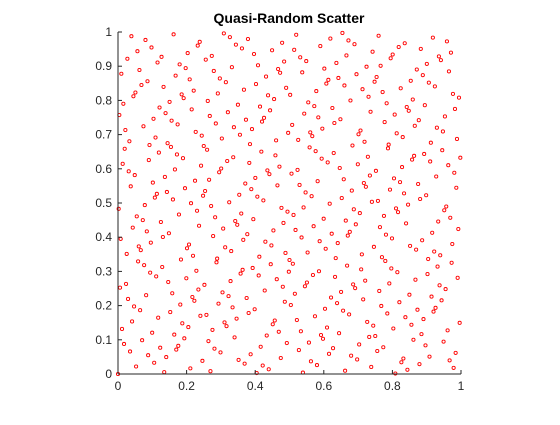 The height and width of the screenshot is (425, 560). What do you see at coordinates (323, 386) in the screenshot?
I see `x-tick-label: 0.6` at bounding box center [323, 386].